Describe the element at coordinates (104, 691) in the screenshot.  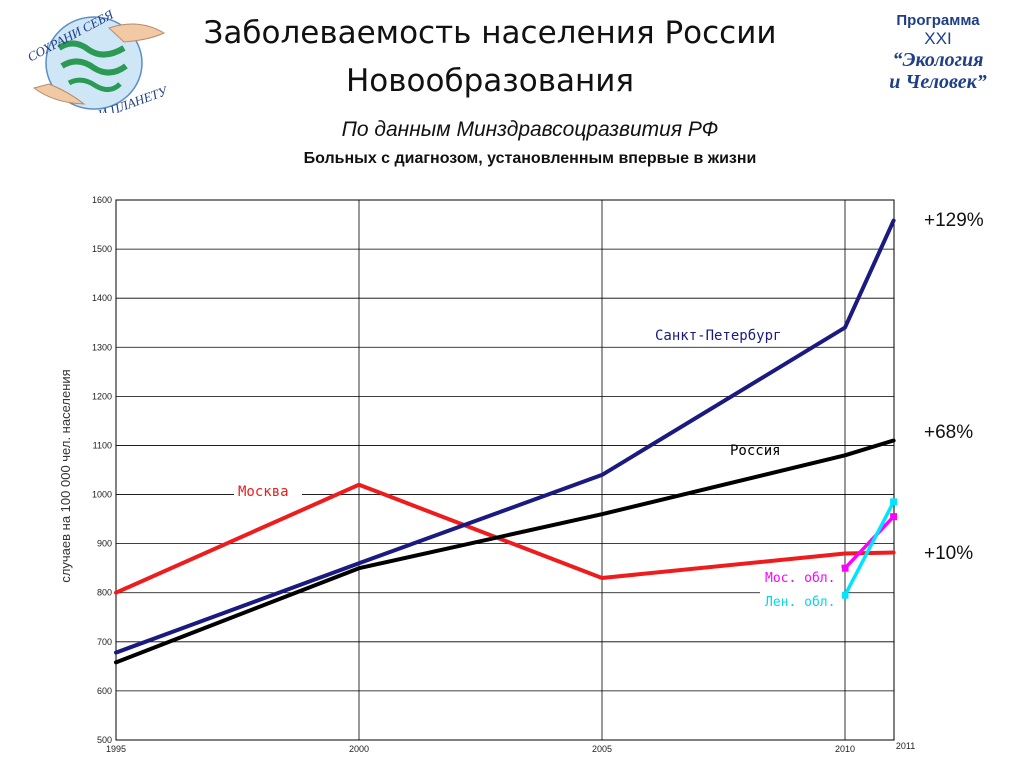
I see `y-tick-label-600: 600` at that location.